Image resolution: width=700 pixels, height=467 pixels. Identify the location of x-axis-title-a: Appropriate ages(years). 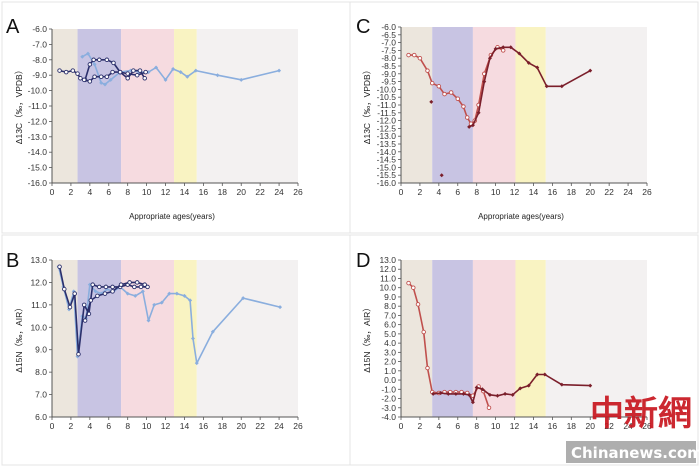
(172, 216).